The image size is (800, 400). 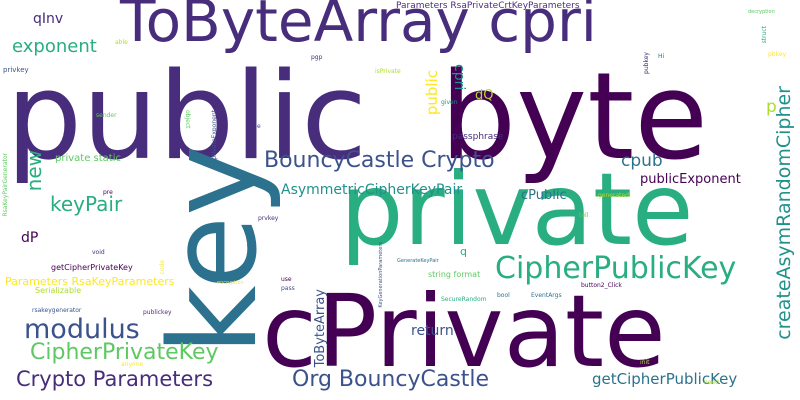 What do you see at coordinates (613, 195) in the screenshot?
I see `word-generated: generated` at bounding box center [613, 195].